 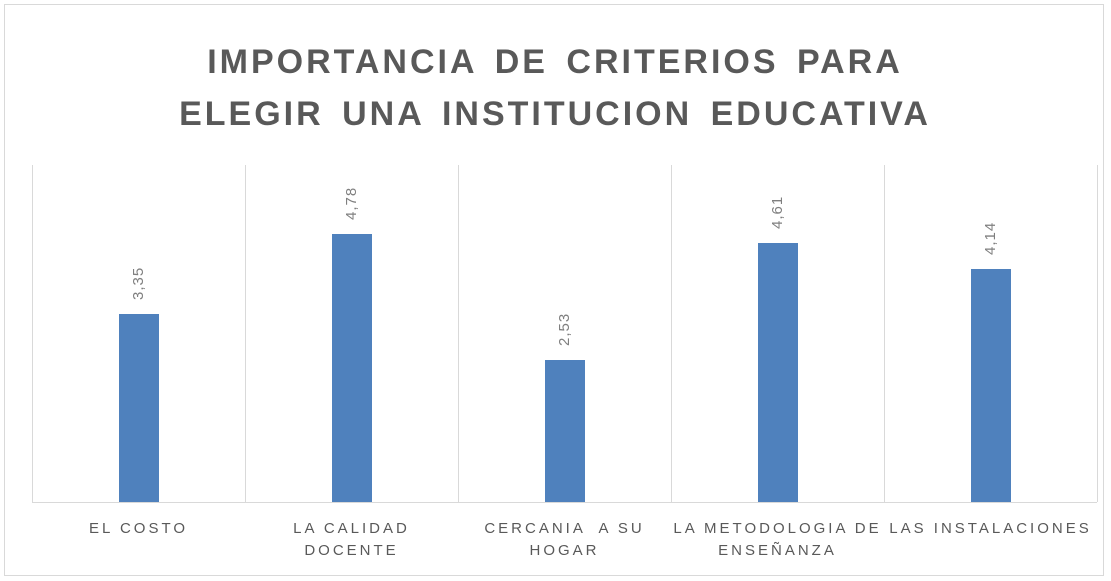 I want to click on data-label: 2,53, so click(x=564, y=329).